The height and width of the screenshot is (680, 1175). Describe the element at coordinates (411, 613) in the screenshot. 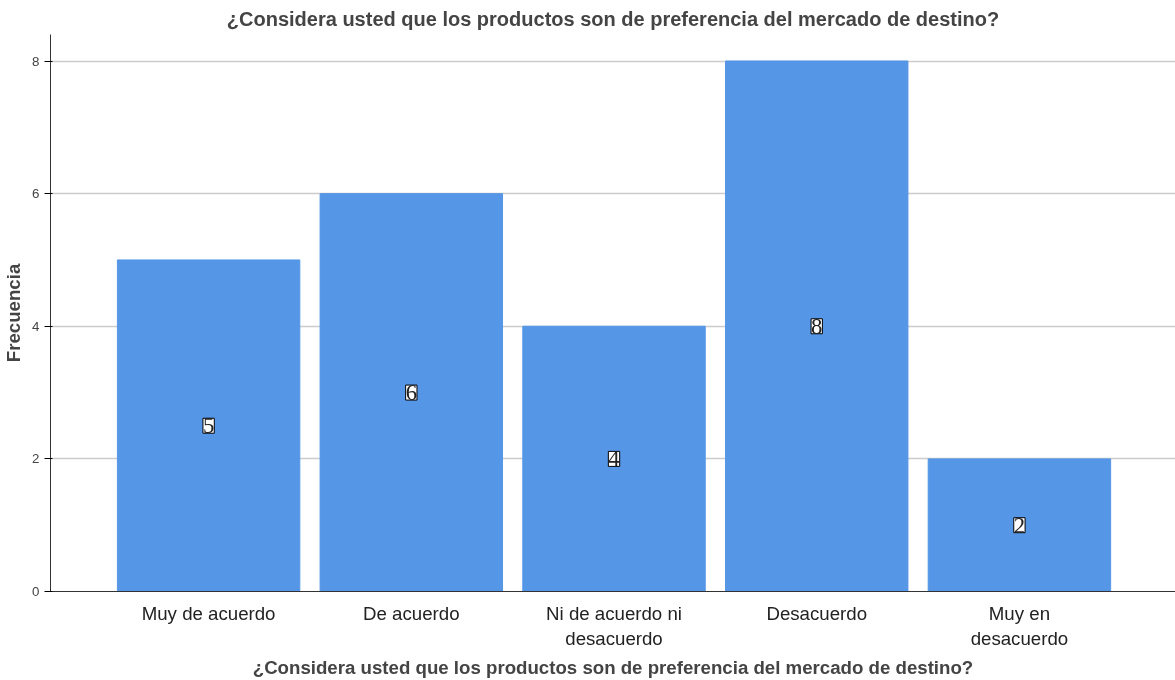

I see `x-tick-label: De acuerdo` at that location.